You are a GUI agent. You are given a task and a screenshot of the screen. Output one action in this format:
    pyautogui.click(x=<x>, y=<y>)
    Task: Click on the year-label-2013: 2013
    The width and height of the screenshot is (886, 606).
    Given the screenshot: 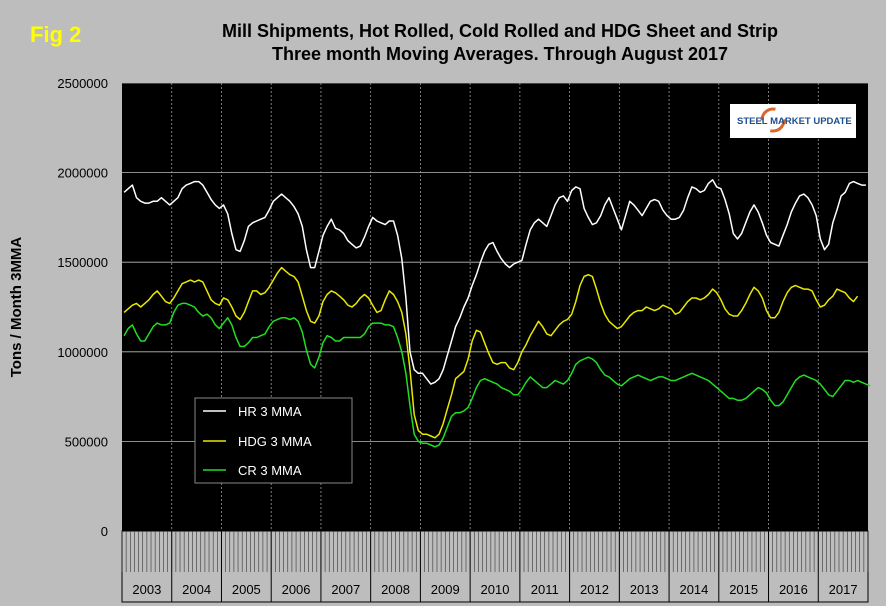 What is the action you would take?
    pyautogui.click(x=644, y=589)
    